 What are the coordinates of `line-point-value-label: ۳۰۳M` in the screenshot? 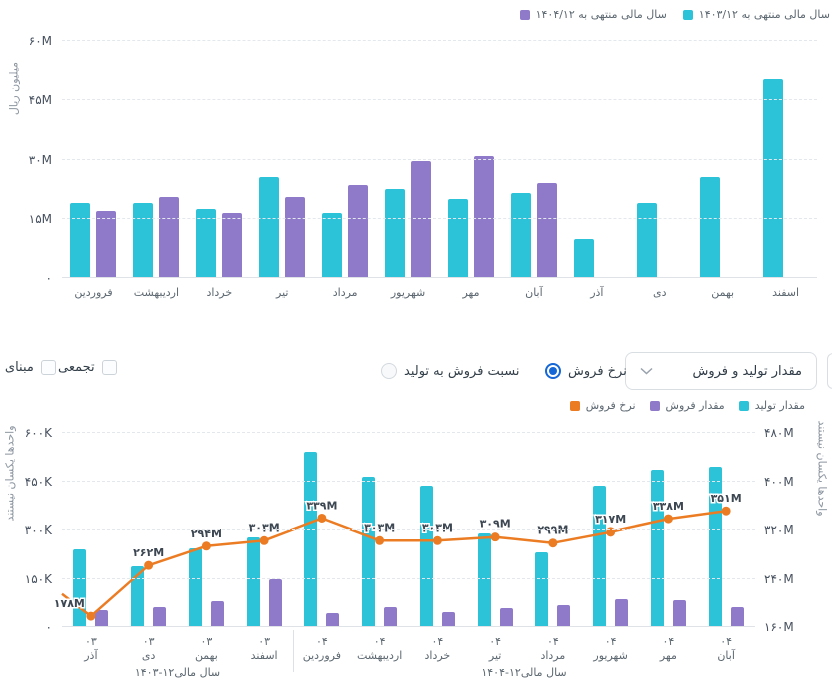 It's located at (379, 527).